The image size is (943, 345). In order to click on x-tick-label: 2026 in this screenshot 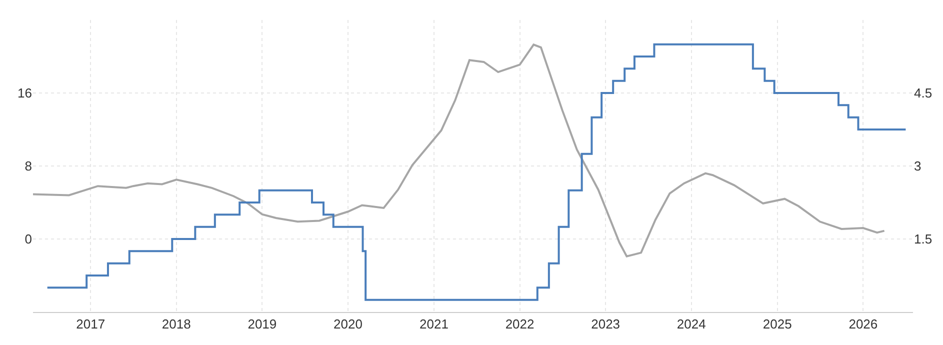, I will do `click(863, 324)`.